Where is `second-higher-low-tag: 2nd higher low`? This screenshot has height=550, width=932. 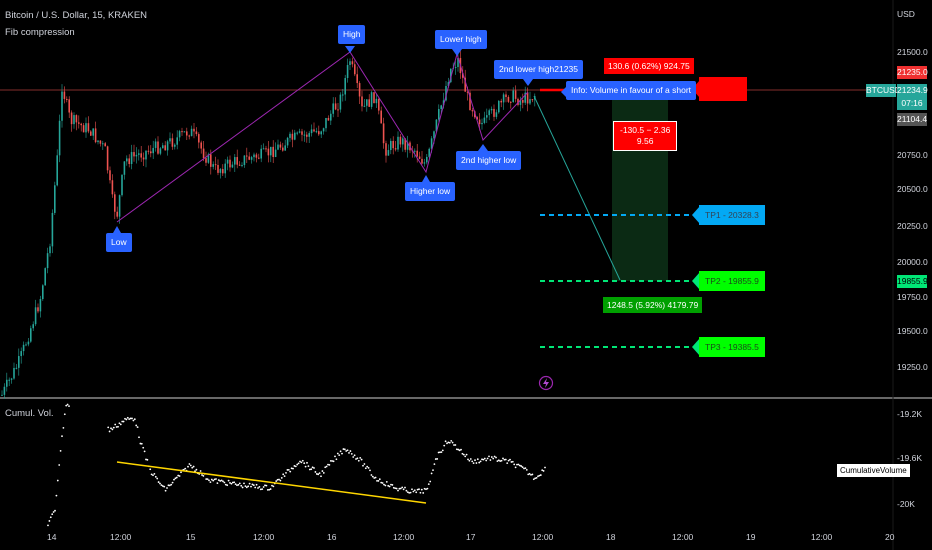 second-higher-low-tag: 2nd higher low is located at coordinates (489, 160).